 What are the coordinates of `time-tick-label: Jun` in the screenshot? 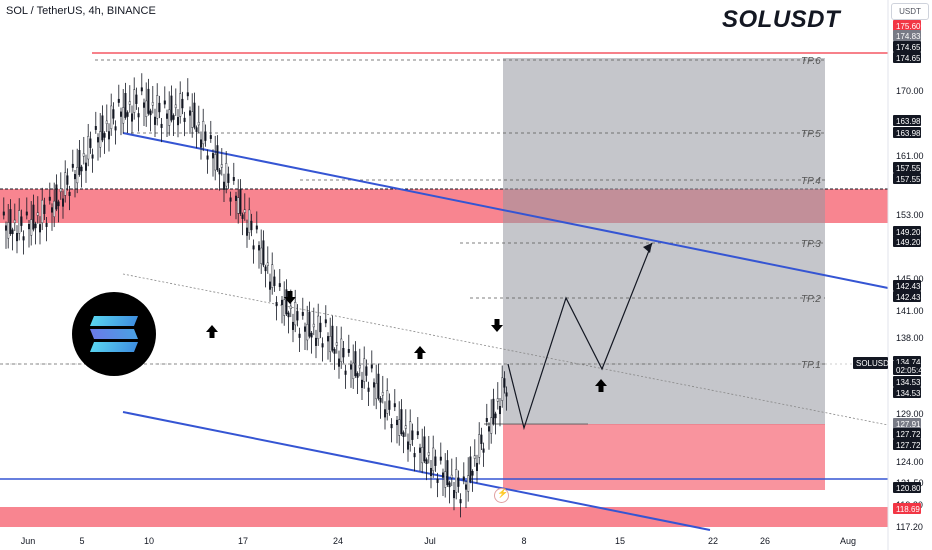 It's located at (28, 541).